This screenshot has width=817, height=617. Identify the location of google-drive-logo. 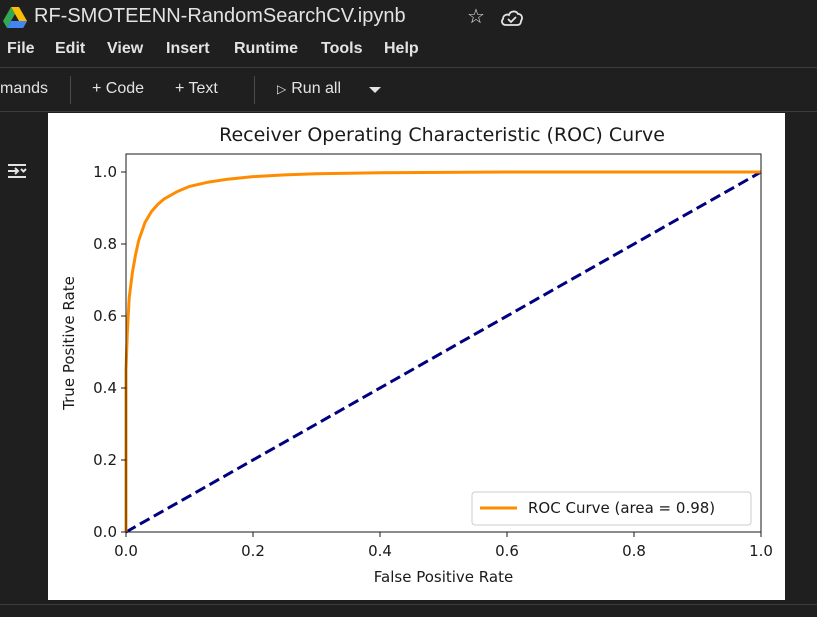
(15, 17).